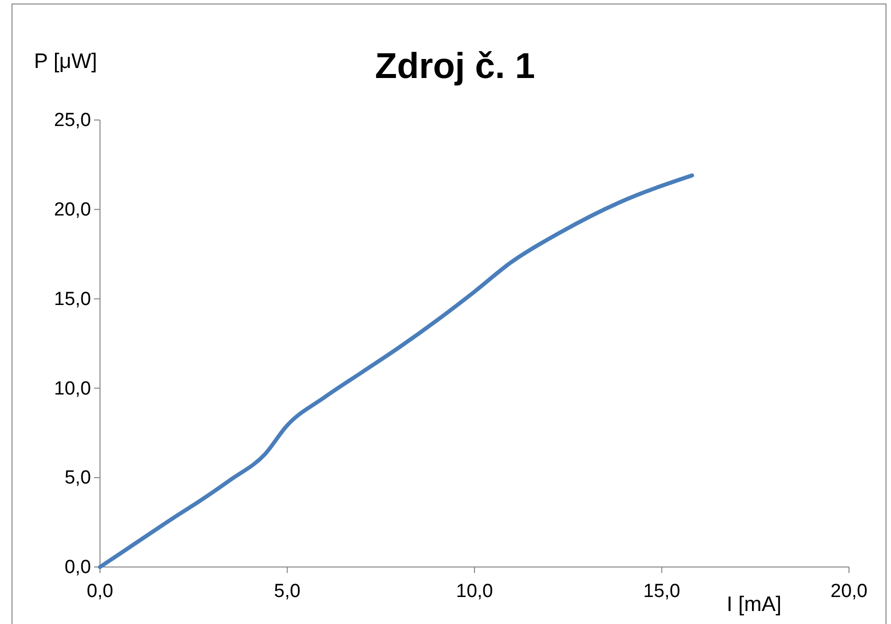  What do you see at coordinates (287, 591) in the screenshot?
I see `x-tick-label: 5,0` at bounding box center [287, 591].